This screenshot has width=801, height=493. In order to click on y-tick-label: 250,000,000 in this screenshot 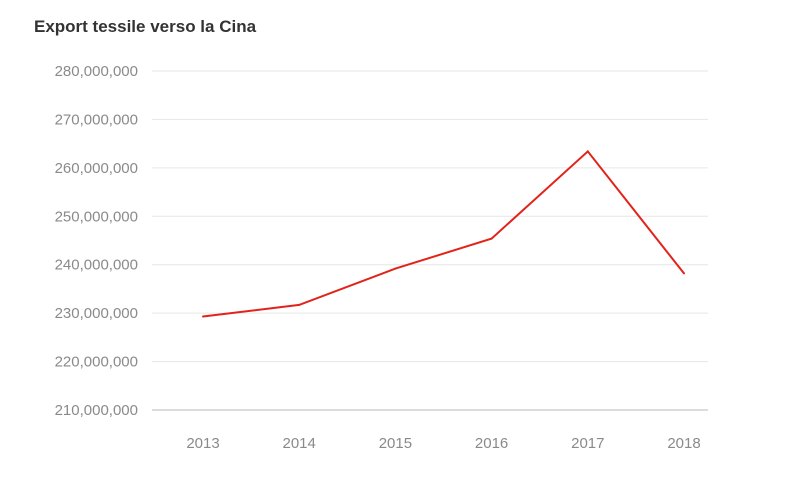, I will do `click(96, 216)`.